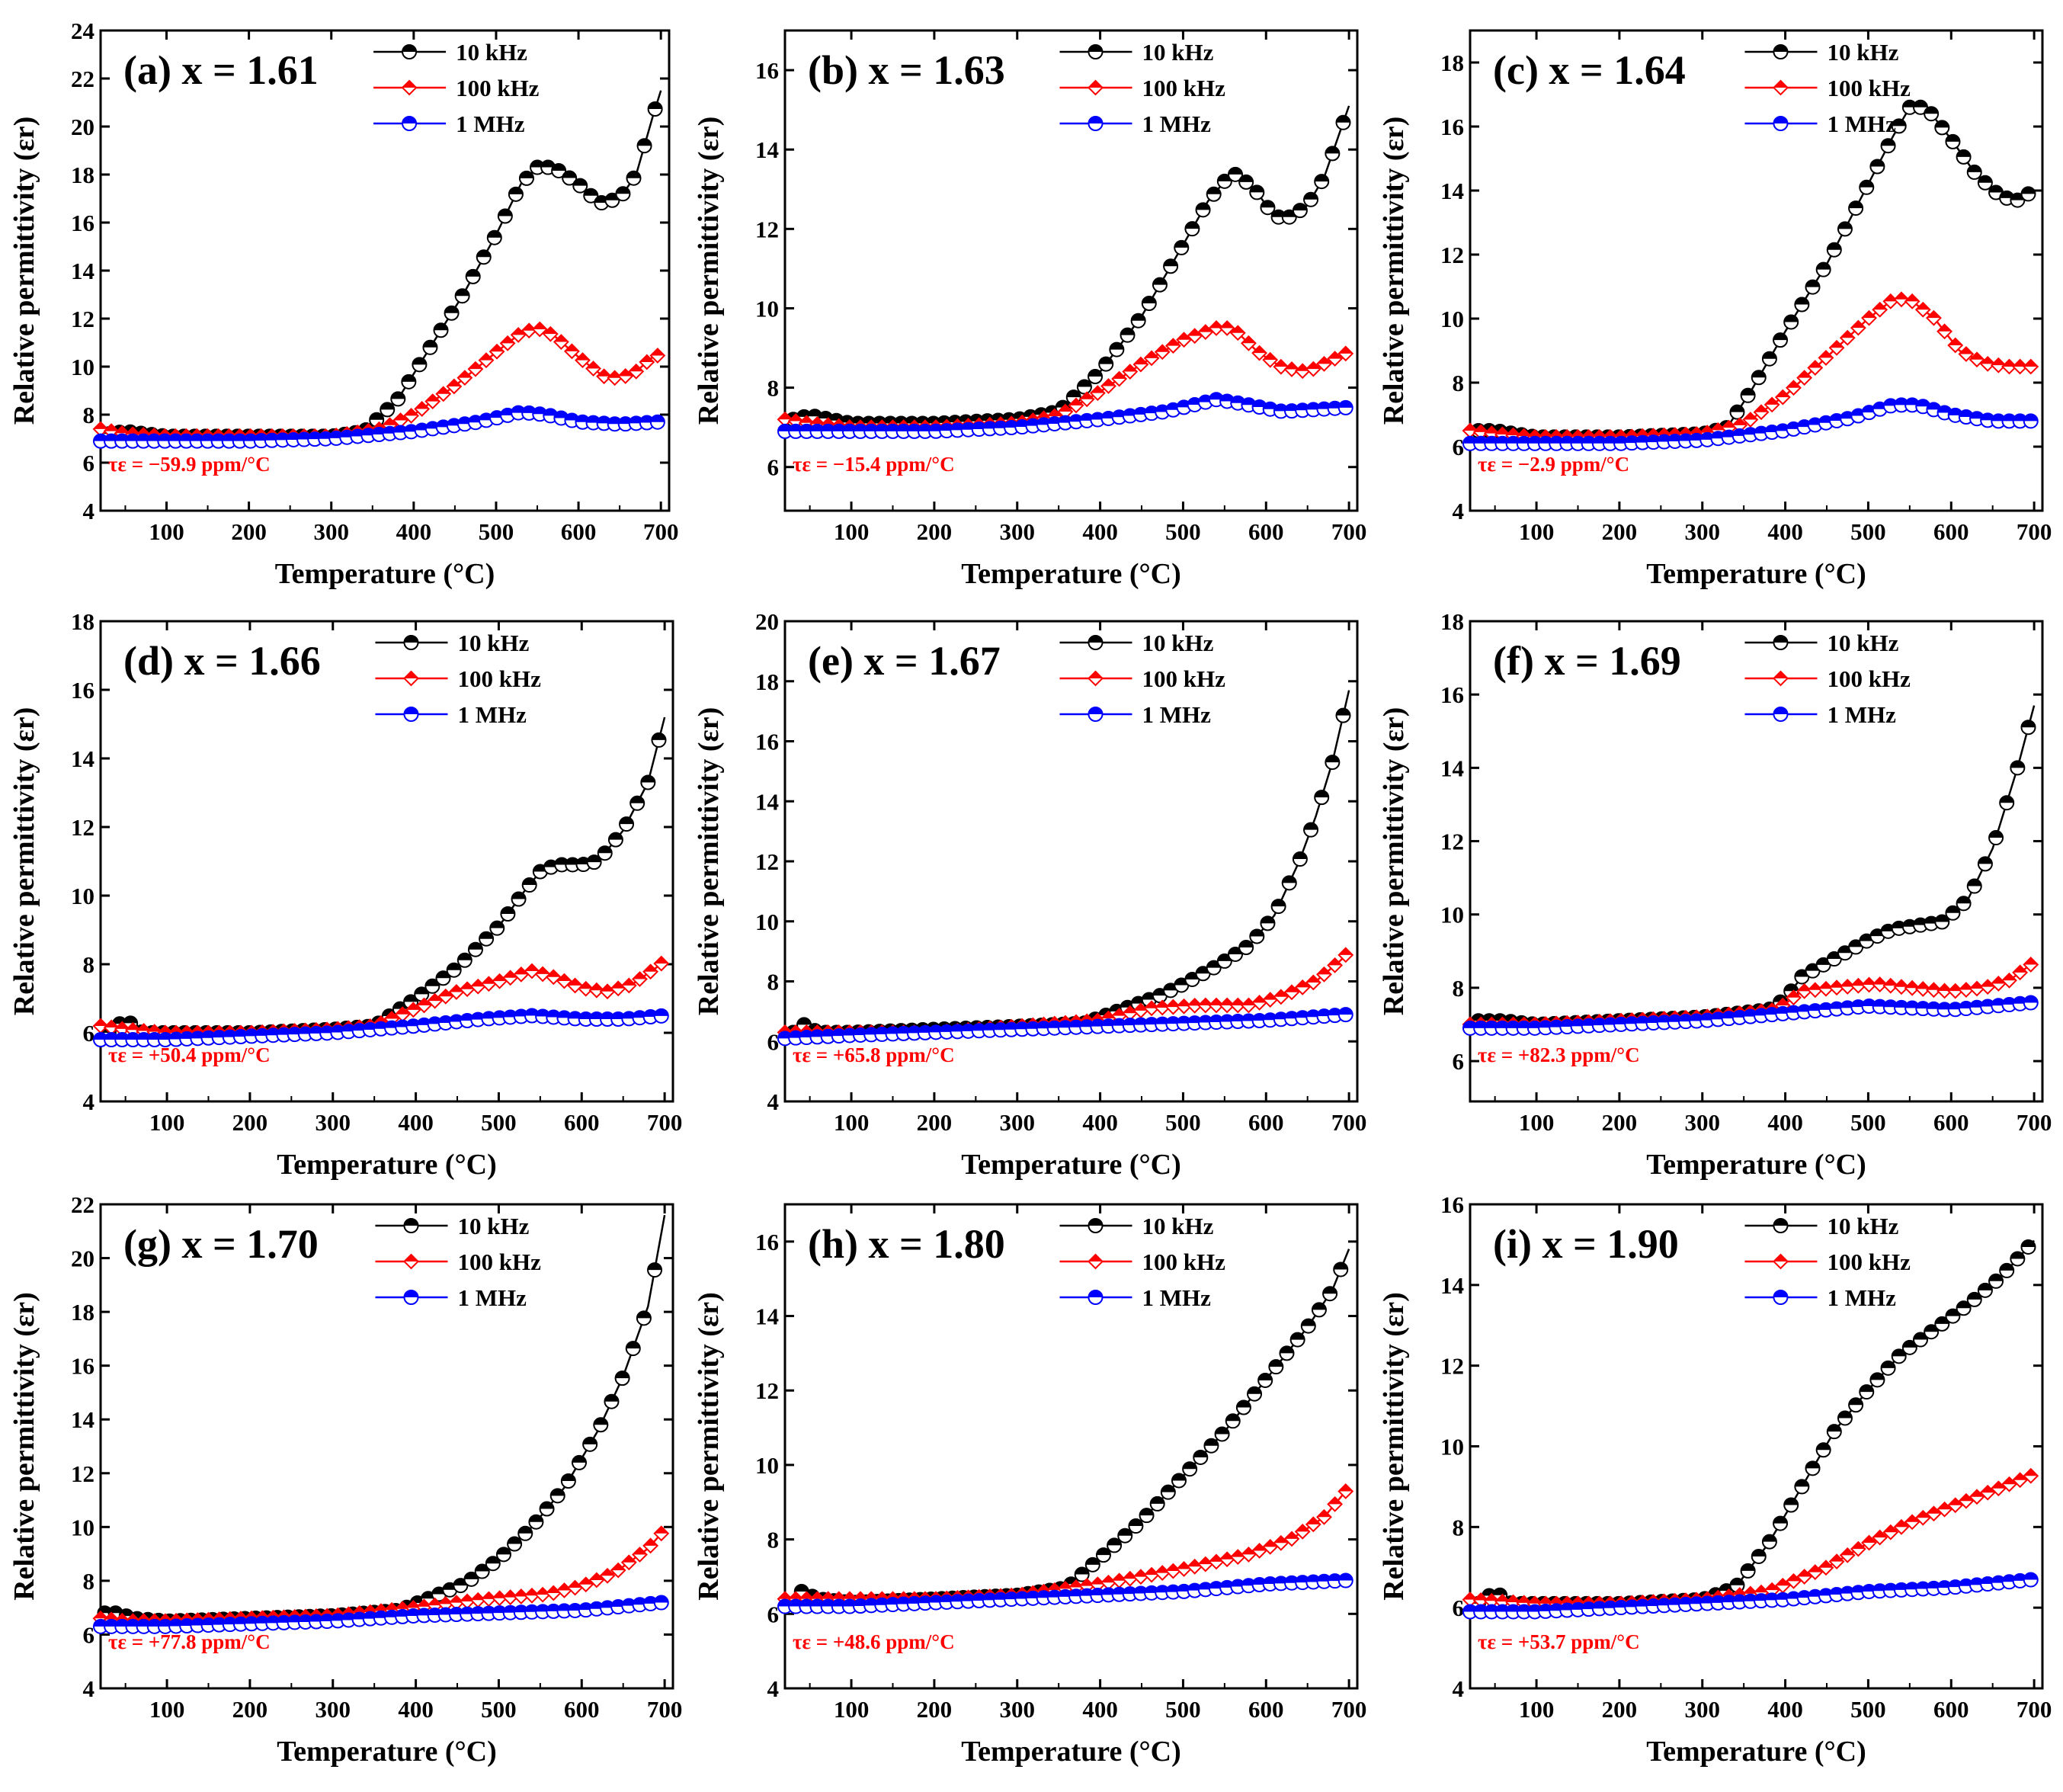  I want to click on y-tick-label: 18, so click(83, 1312).